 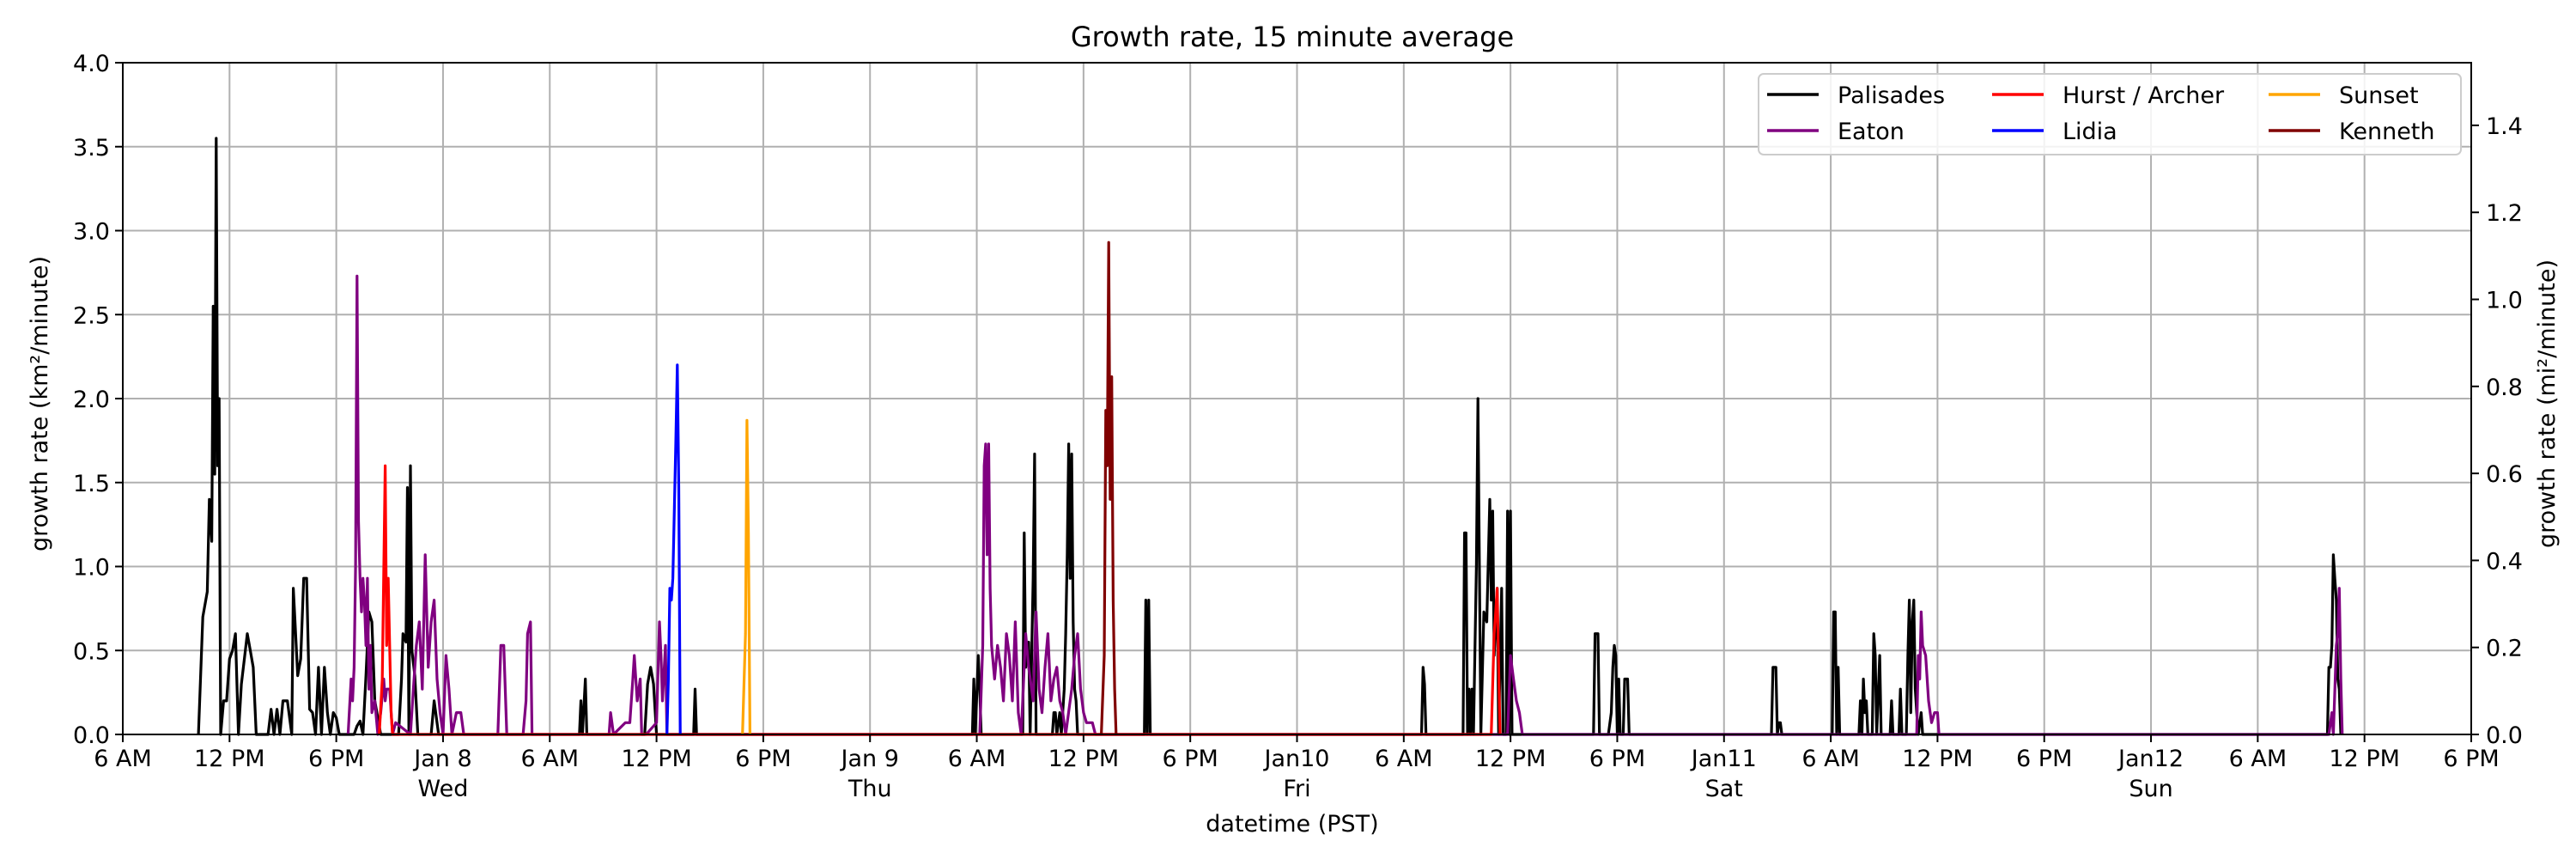 I want to click on legend-label-hurst-archer: Hurst / Archer, so click(x=2144, y=95).